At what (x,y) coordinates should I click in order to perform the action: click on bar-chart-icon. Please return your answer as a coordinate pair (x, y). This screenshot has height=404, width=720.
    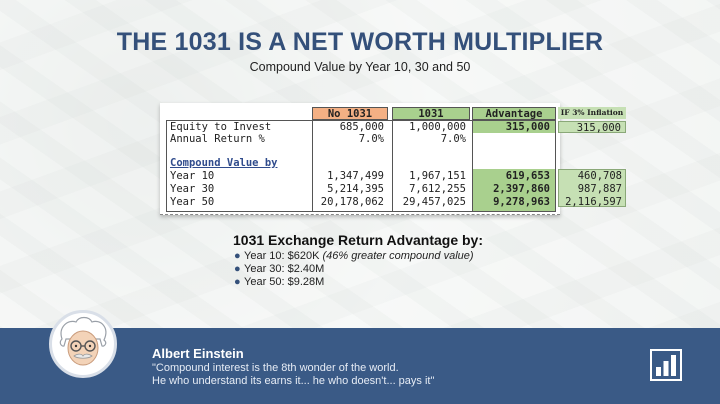
    Looking at the image, I should click on (666, 365).